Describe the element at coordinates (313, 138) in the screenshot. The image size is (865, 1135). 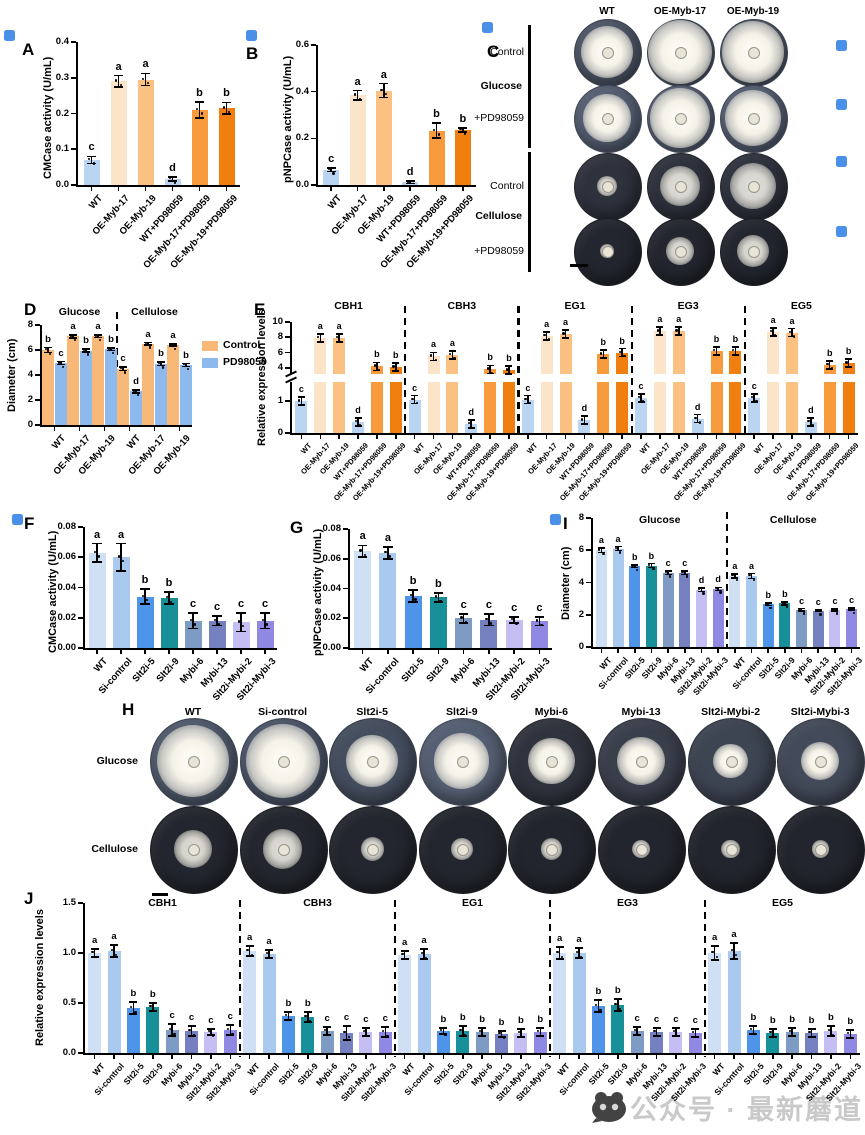
I see `y-tick-mark` at that location.